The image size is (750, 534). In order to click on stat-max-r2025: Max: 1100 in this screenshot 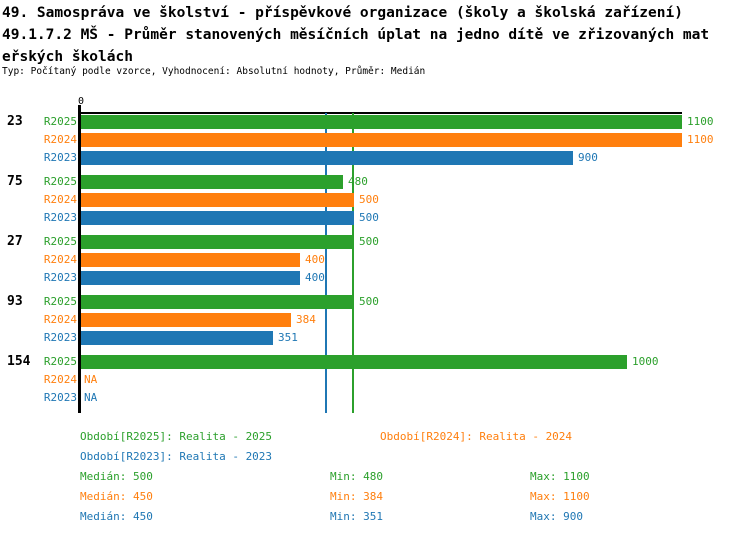, I will do `click(560, 476)`.